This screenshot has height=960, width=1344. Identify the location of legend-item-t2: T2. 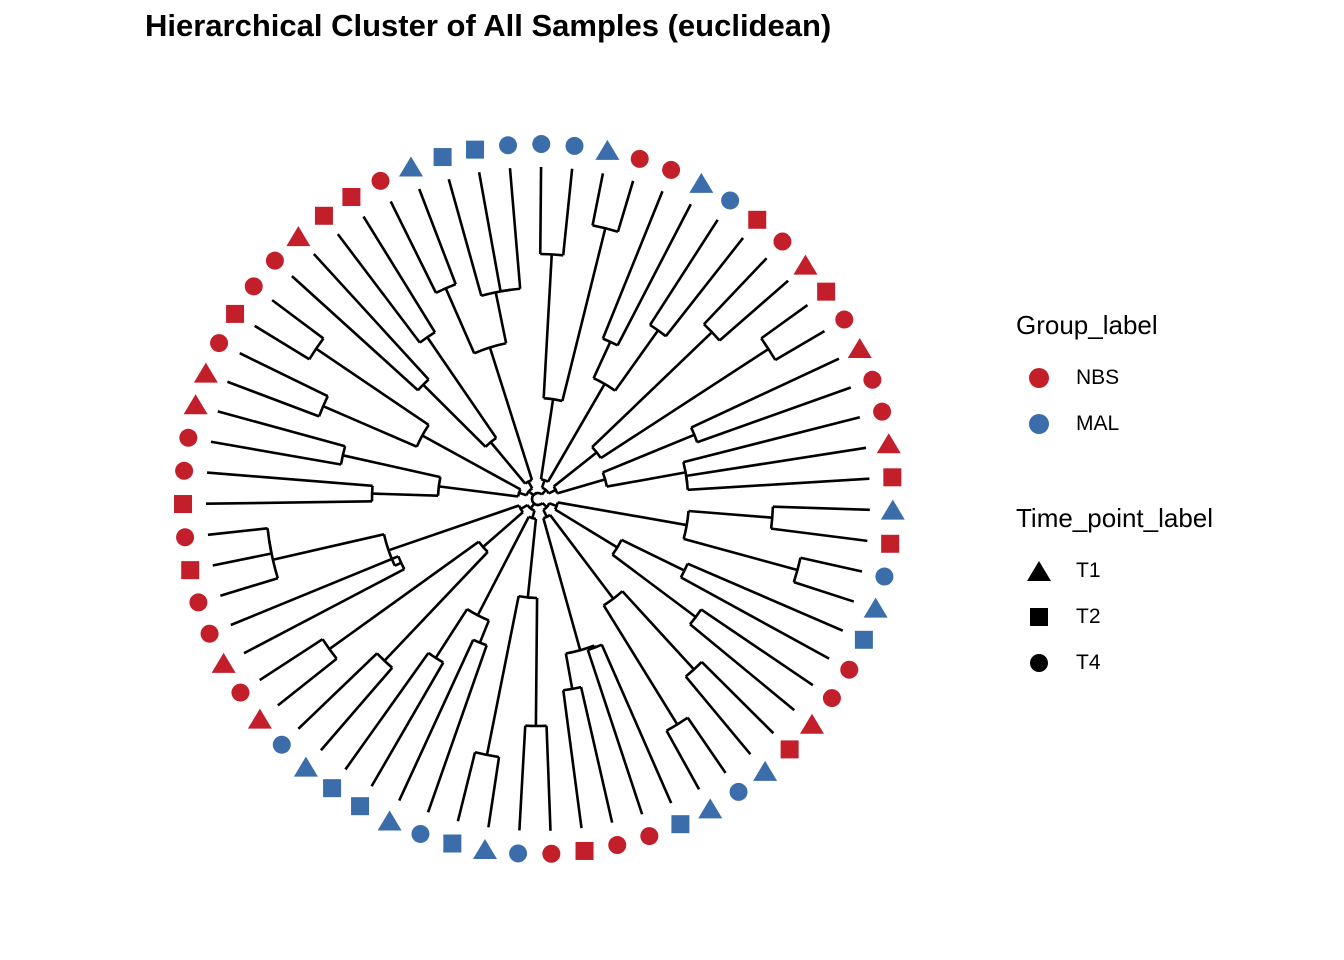
(1114, 617).